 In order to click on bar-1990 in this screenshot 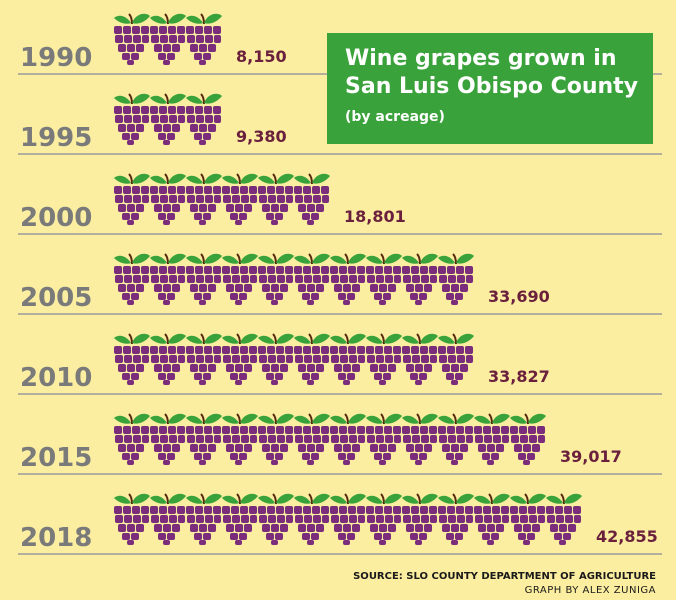, I will do `click(168, 39)`.